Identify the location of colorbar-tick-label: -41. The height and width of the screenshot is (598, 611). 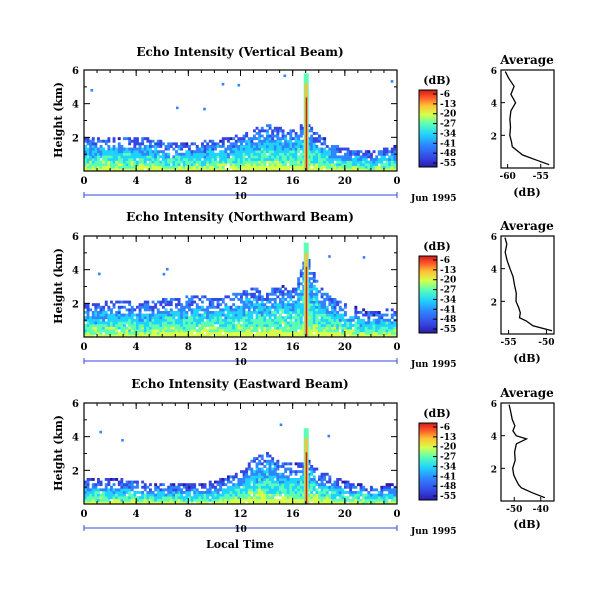
(448, 477).